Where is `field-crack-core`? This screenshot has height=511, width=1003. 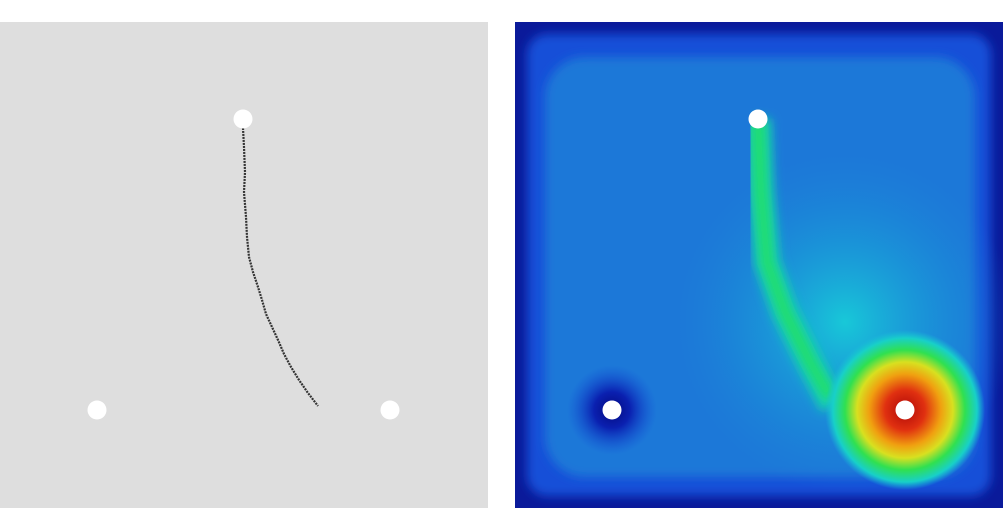
field-crack-core is located at coordinates (794, 259).